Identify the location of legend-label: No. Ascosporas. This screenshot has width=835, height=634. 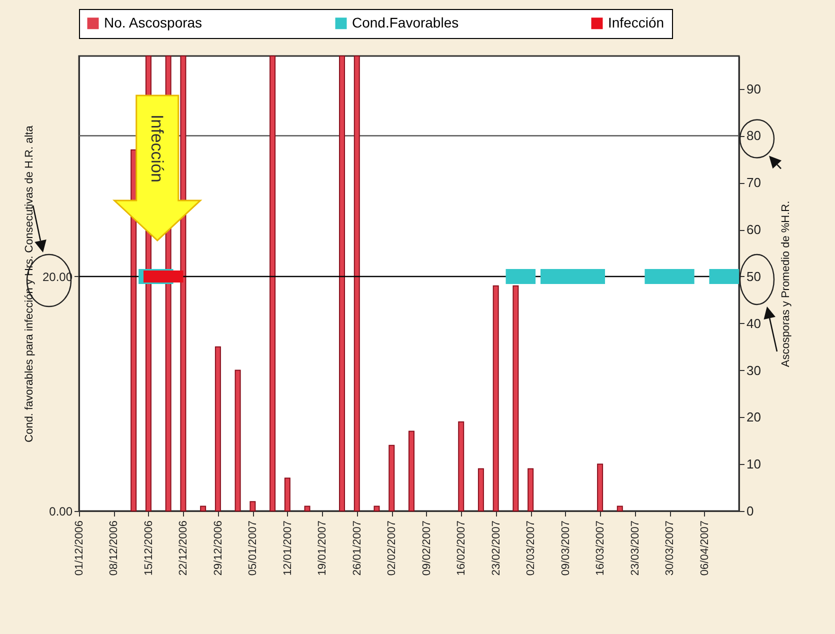
(153, 22).